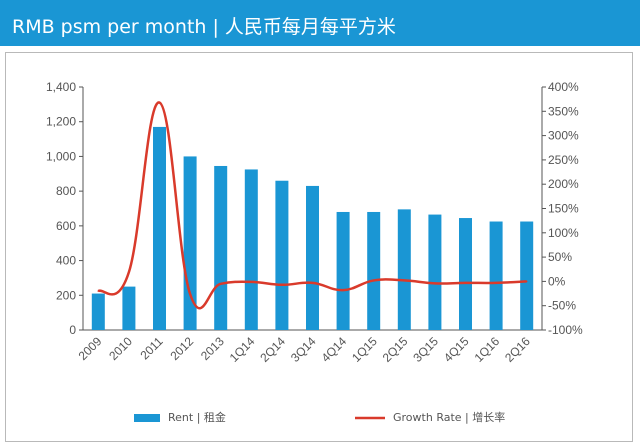 The image size is (640, 446). I want to click on chart-header: RMB psm per month | 人民币每月每平方米, so click(320, 23).